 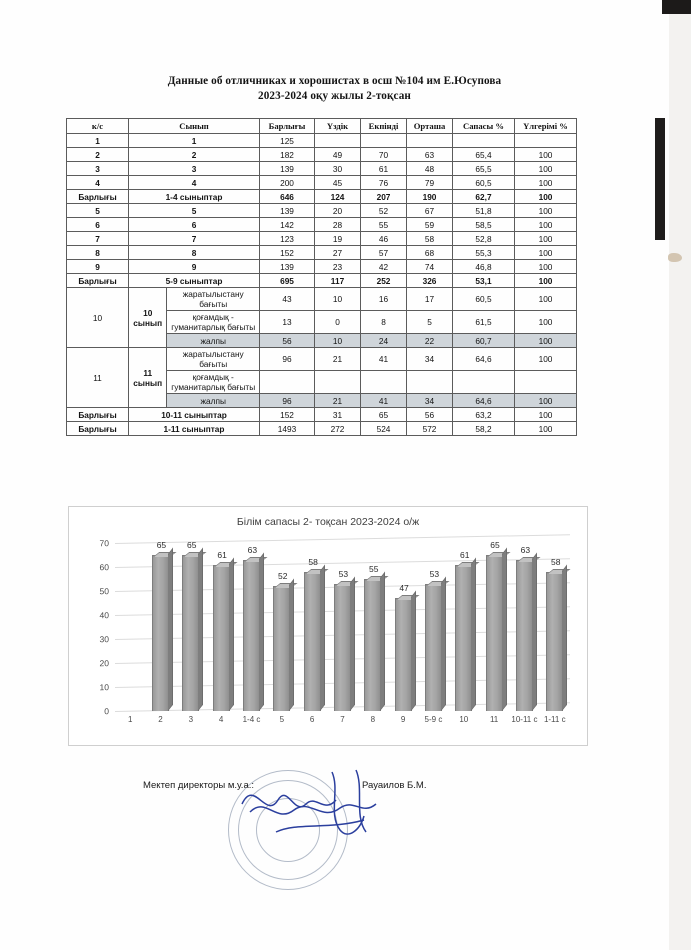 What do you see at coordinates (555, 561) in the screenshot?
I see `bar-value-label: 58` at bounding box center [555, 561].